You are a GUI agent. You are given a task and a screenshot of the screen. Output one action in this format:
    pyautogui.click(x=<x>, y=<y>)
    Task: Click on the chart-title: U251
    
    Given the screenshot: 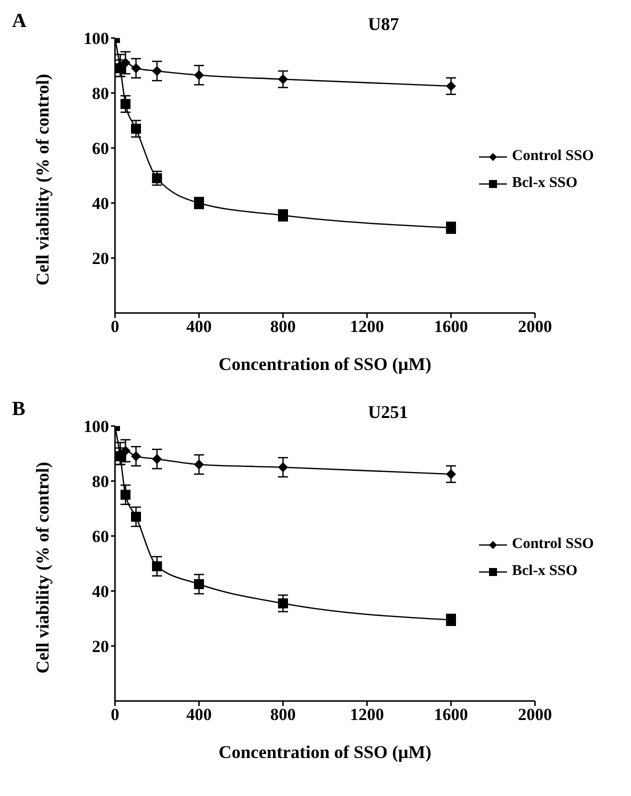 What is the action you would take?
    pyautogui.click(x=388, y=412)
    